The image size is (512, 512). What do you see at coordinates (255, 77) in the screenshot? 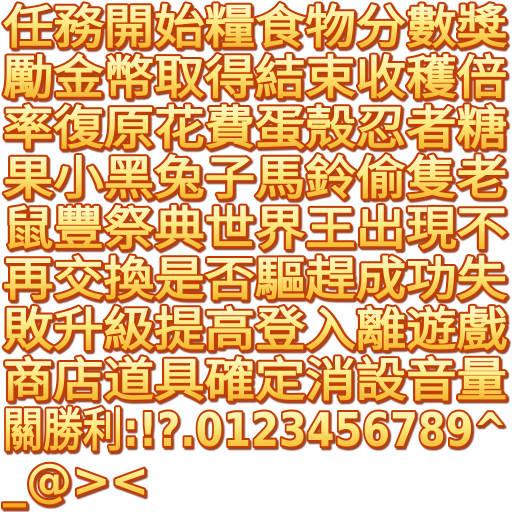
I see `glyph-row: 勵金幣取得結束收穫倍` at bounding box center [255, 77].